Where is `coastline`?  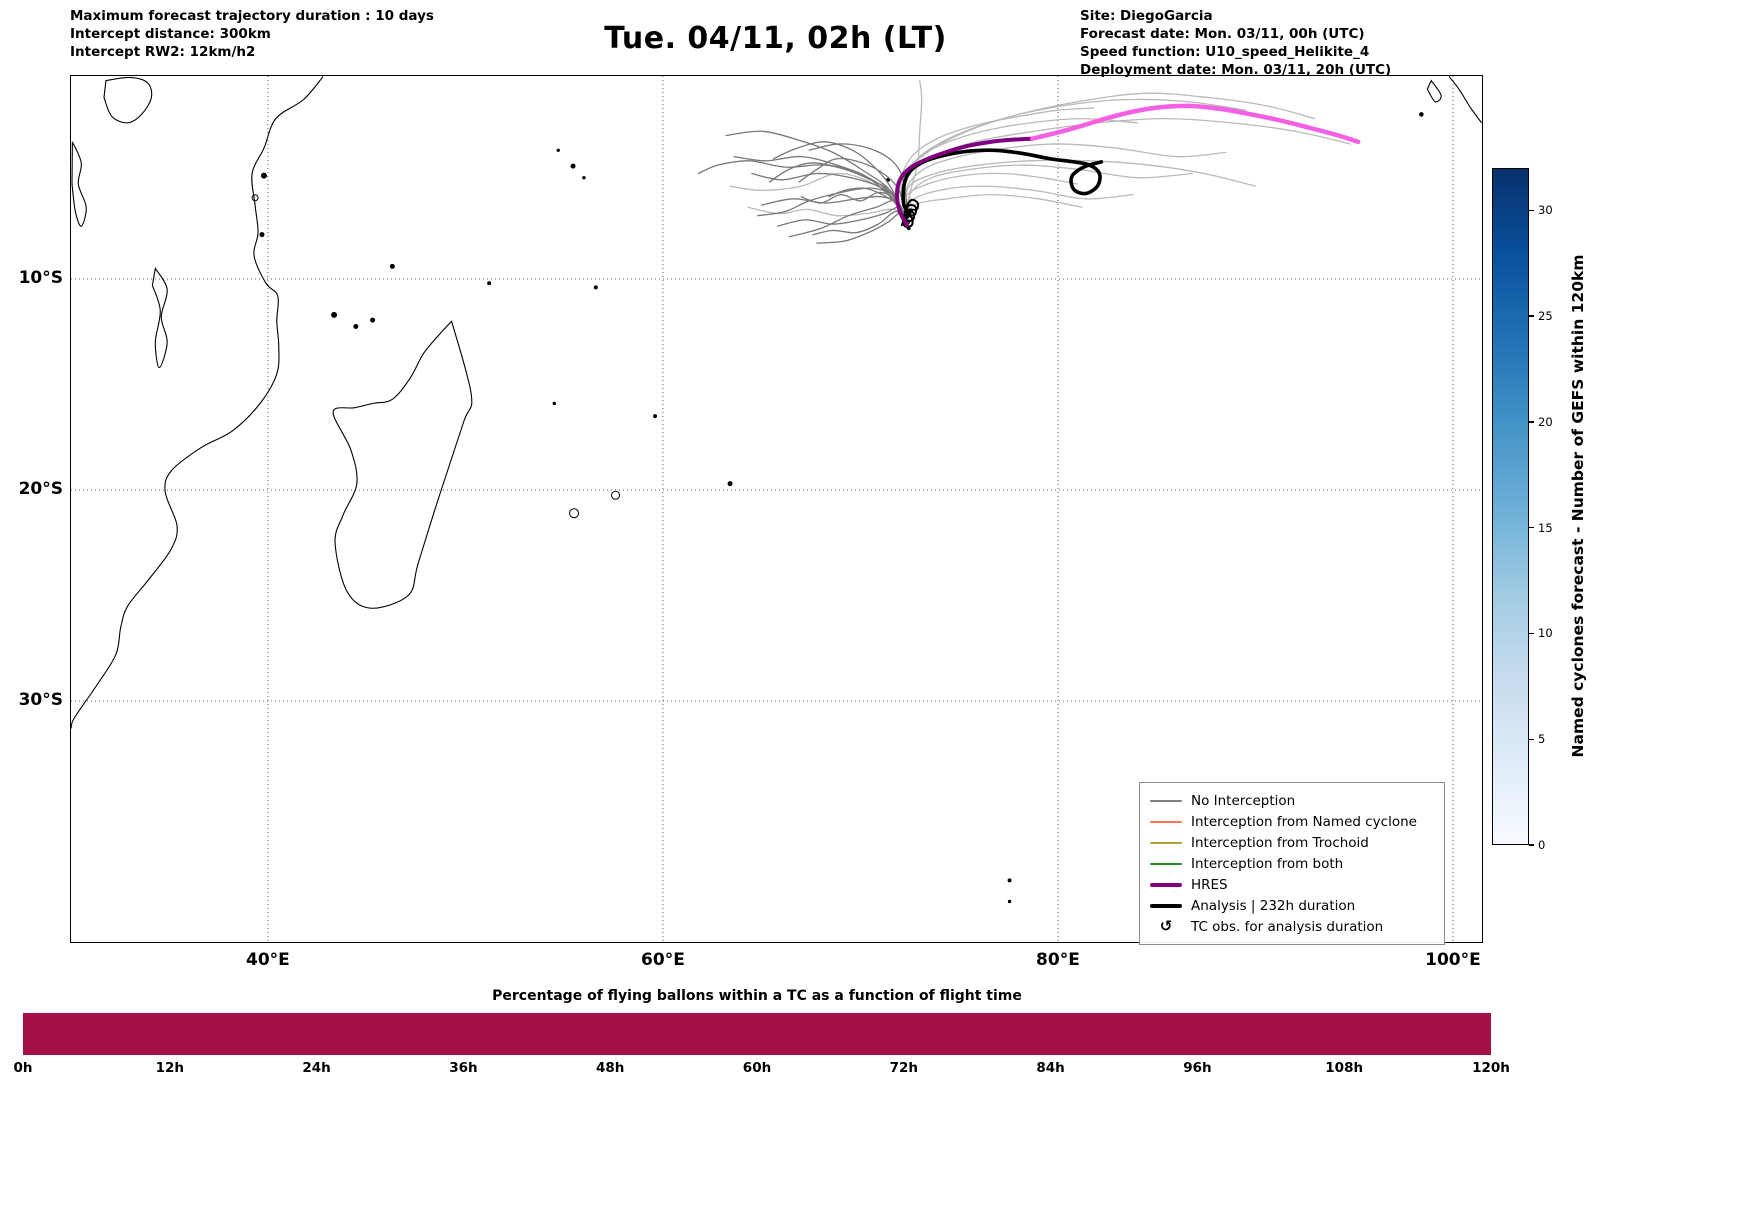 coastline is located at coordinates (1465, 100).